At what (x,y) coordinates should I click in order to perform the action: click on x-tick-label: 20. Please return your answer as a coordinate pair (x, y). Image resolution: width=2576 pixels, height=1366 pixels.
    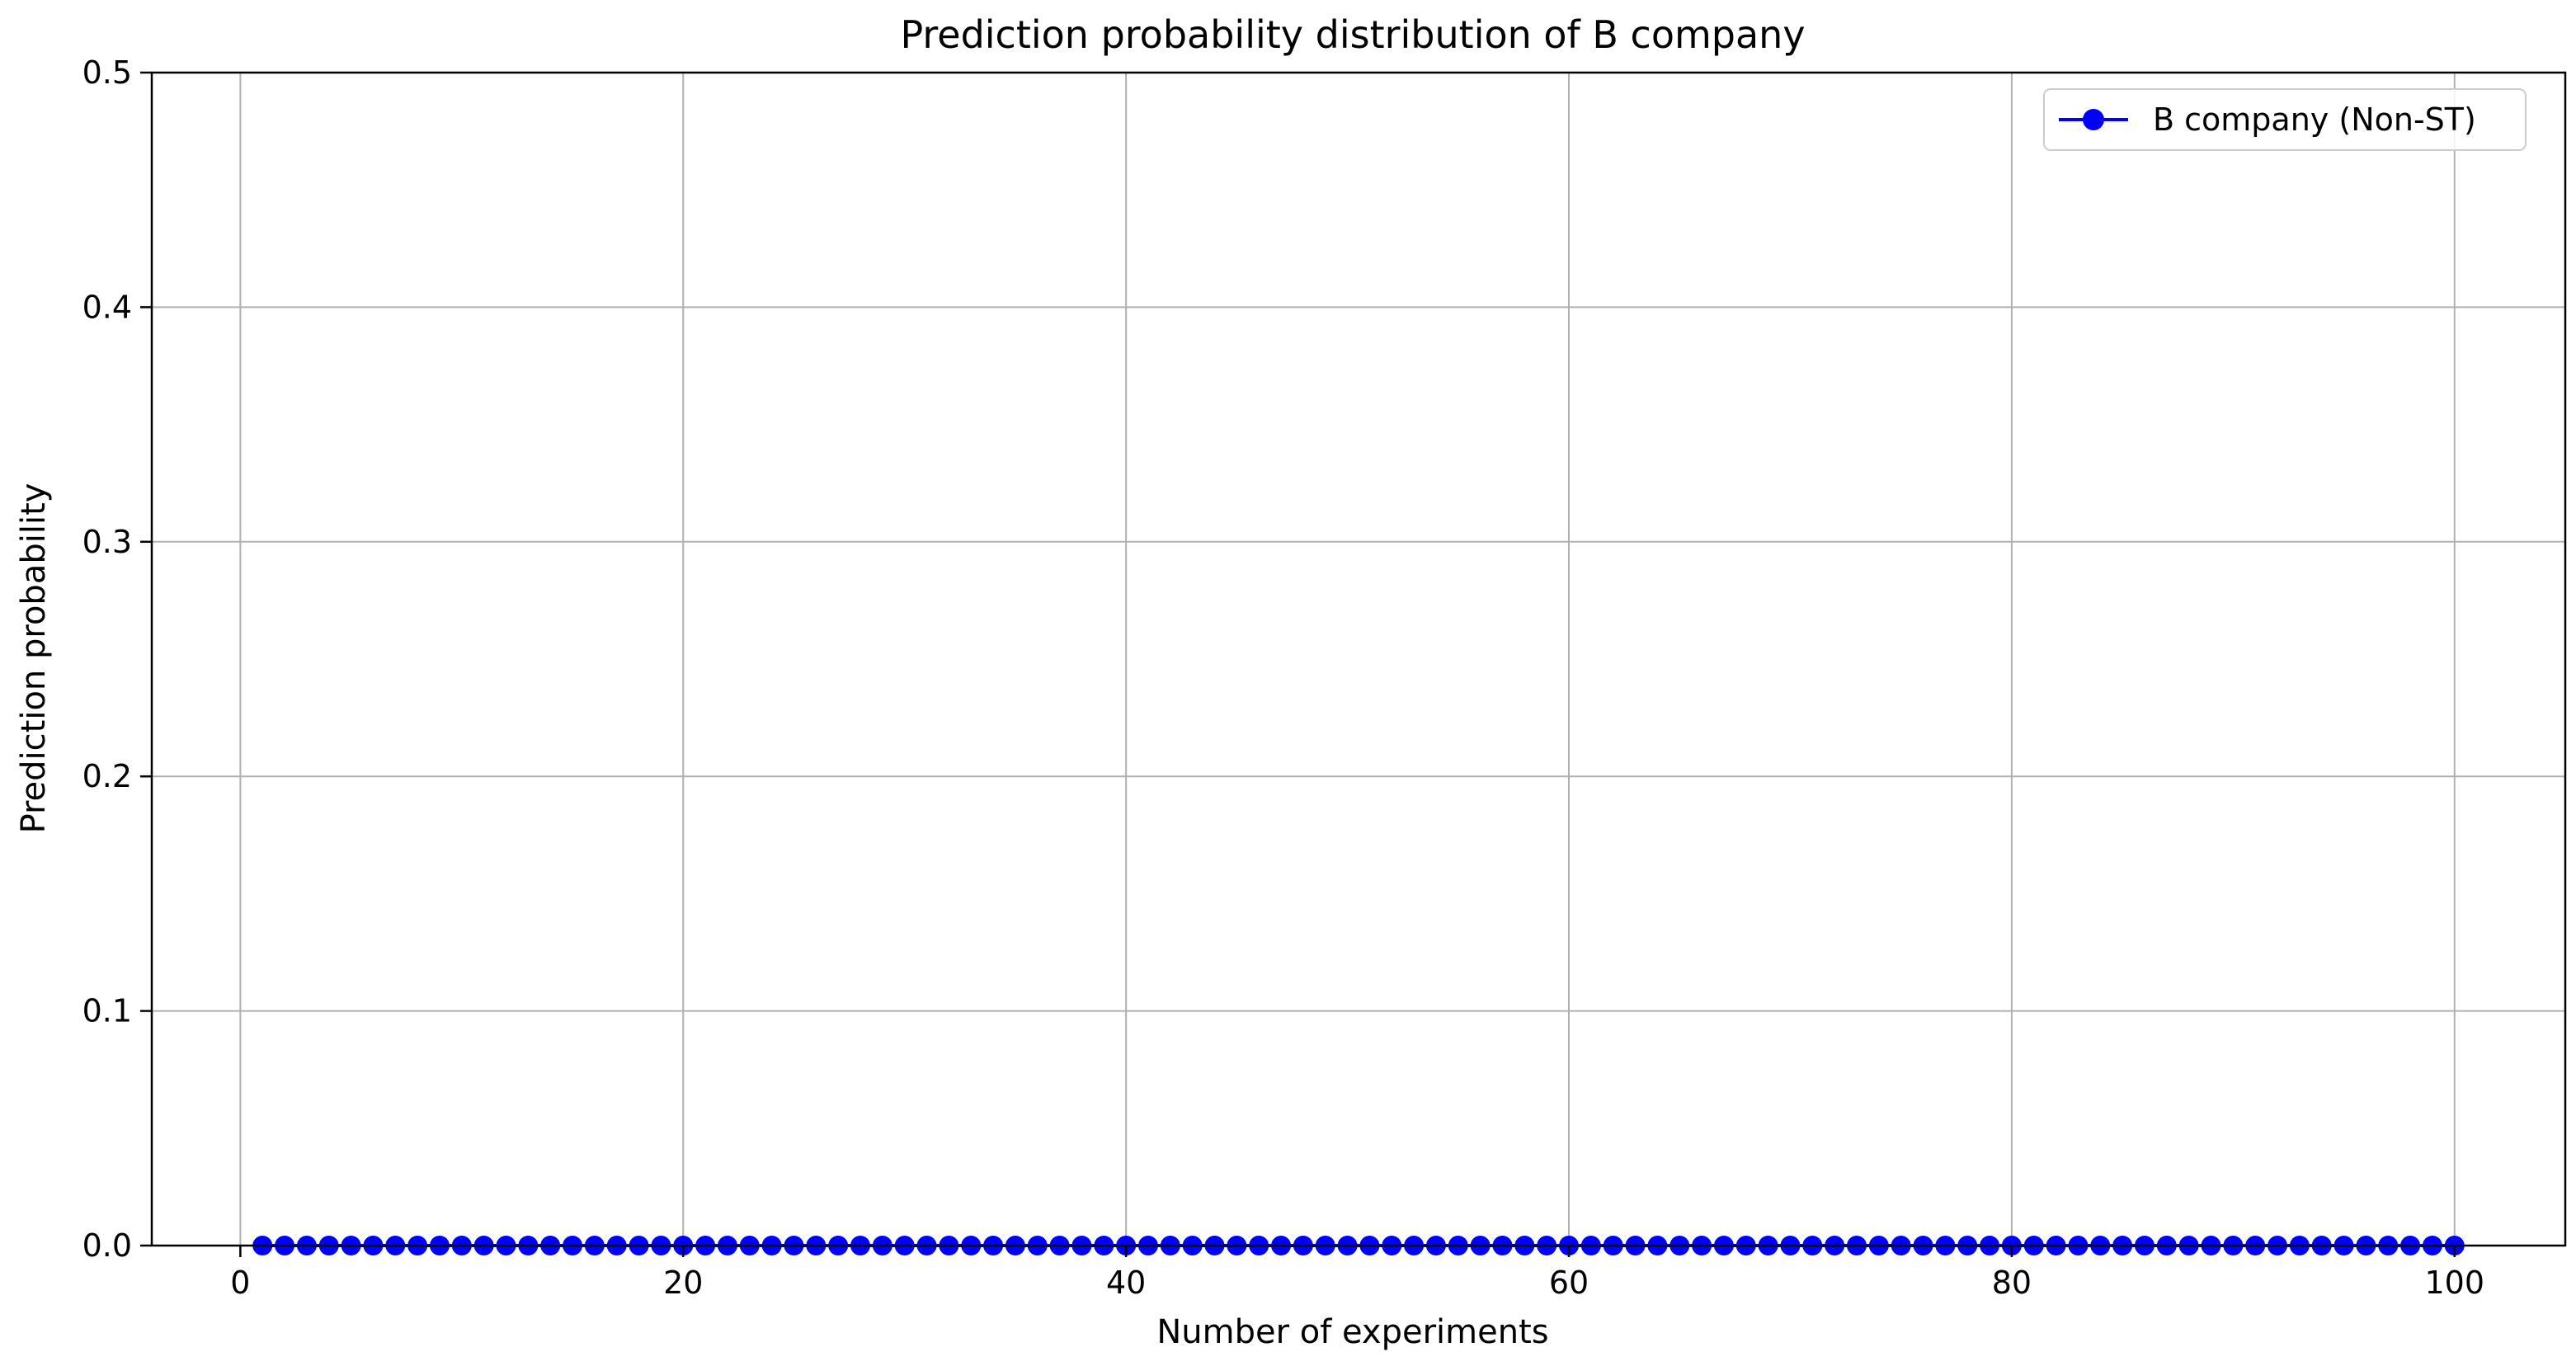
    Looking at the image, I should click on (683, 1283).